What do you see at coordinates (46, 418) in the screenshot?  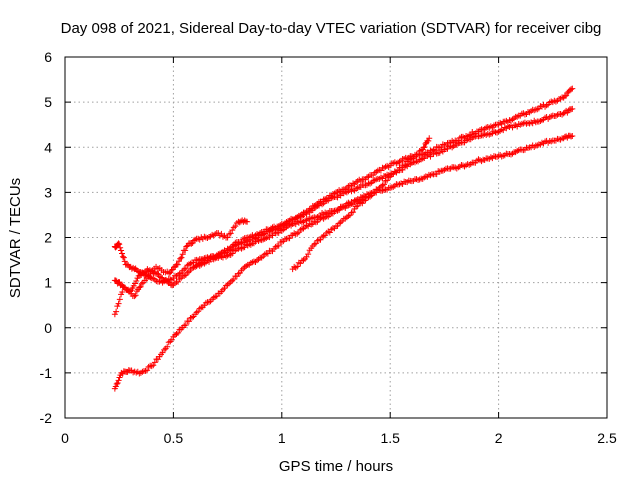 I see `y-tick-label: -2` at bounding box center [46, 418].